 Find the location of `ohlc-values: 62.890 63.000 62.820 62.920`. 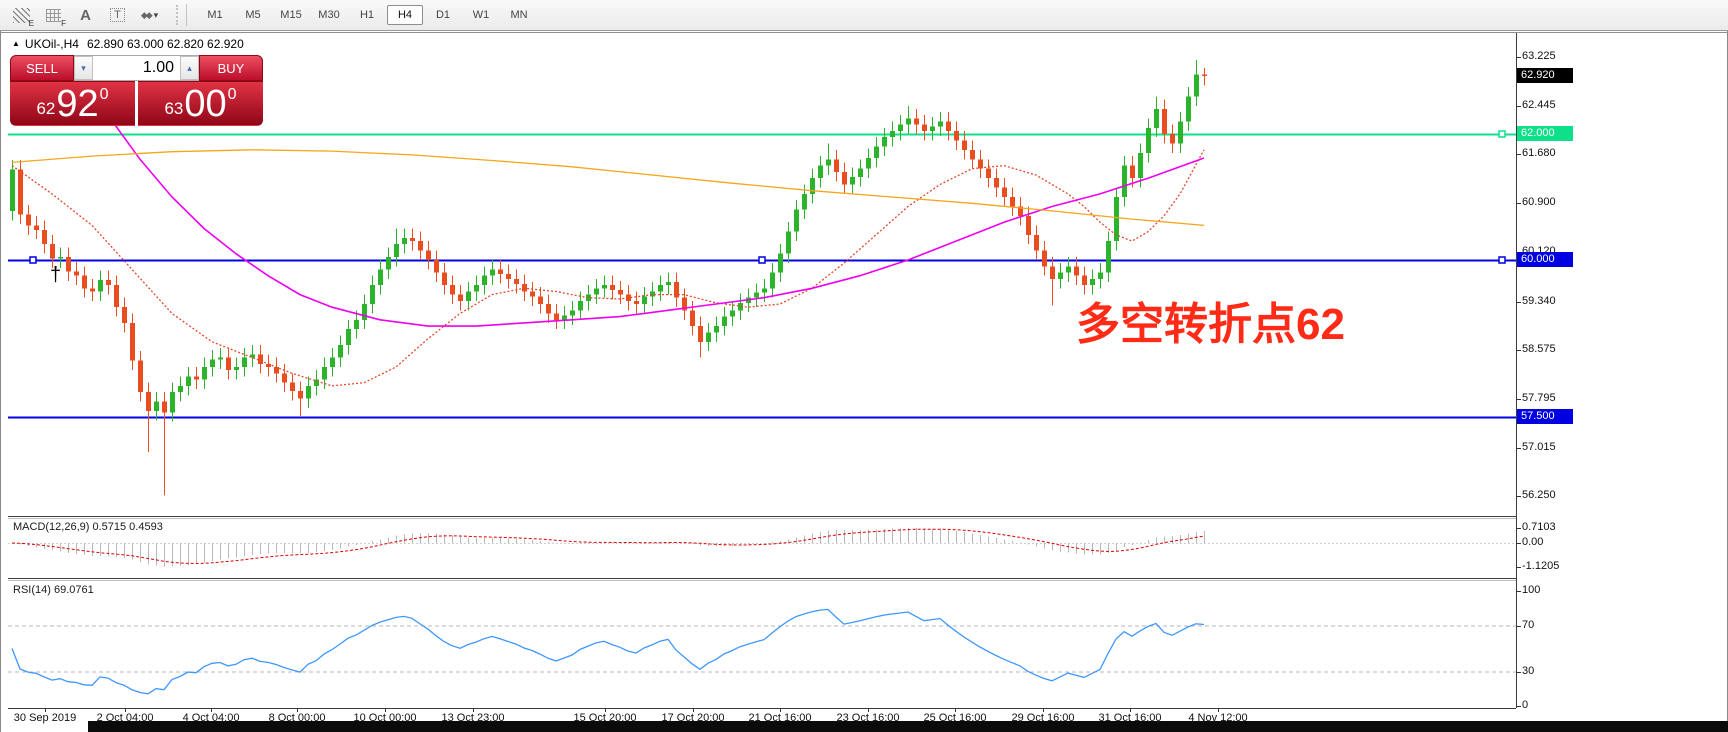

ohlc-values: 62.890 63.000 62.820 62.920 is located at coordinates (165, 44).